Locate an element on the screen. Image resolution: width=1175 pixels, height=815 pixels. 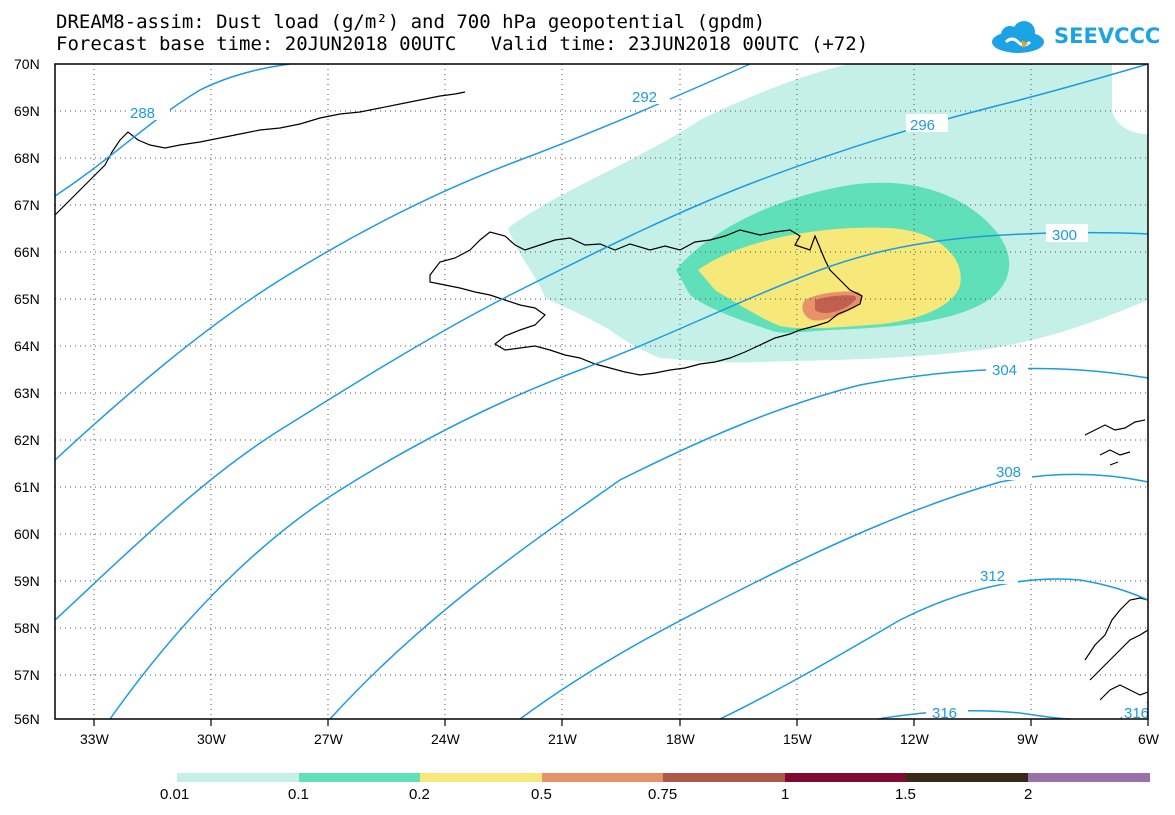
colorbar-label: 0.2 is located at coordinates (419, 794).